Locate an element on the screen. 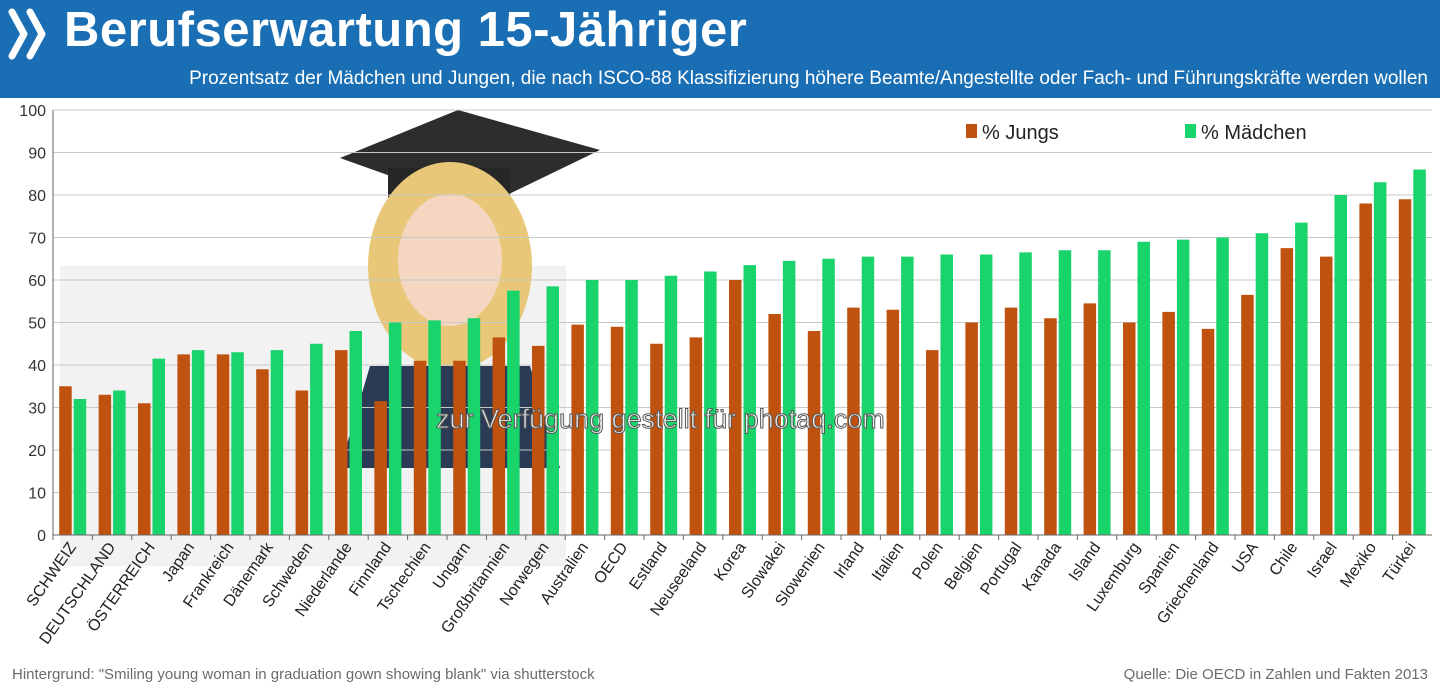  x-tick-label: Irland is located at coordinates (849, 561).